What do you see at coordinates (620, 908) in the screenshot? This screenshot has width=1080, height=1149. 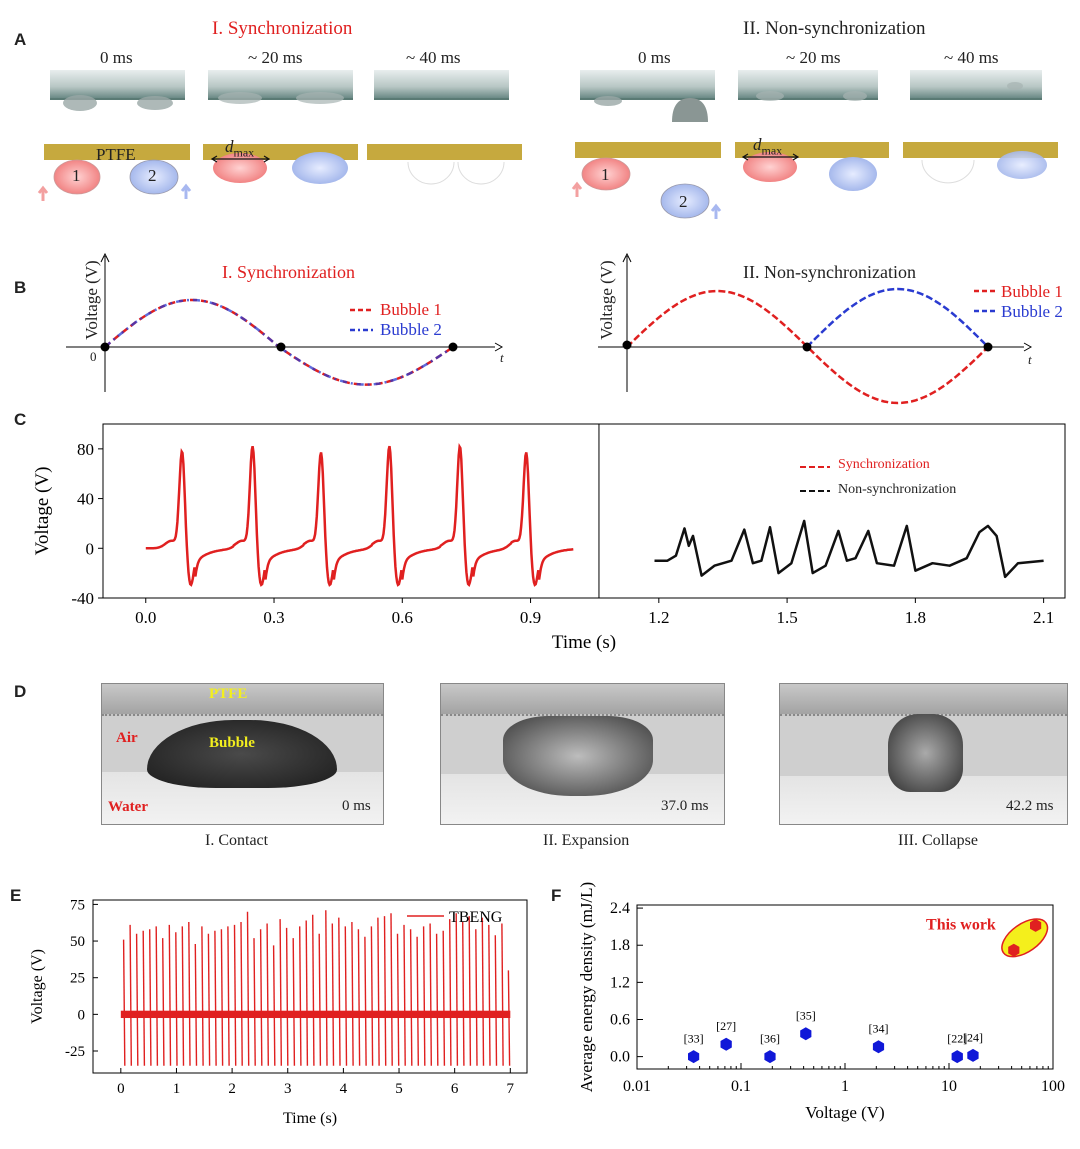 I see `f-ytick-label: 2.4` at bounding box center [620, 908].